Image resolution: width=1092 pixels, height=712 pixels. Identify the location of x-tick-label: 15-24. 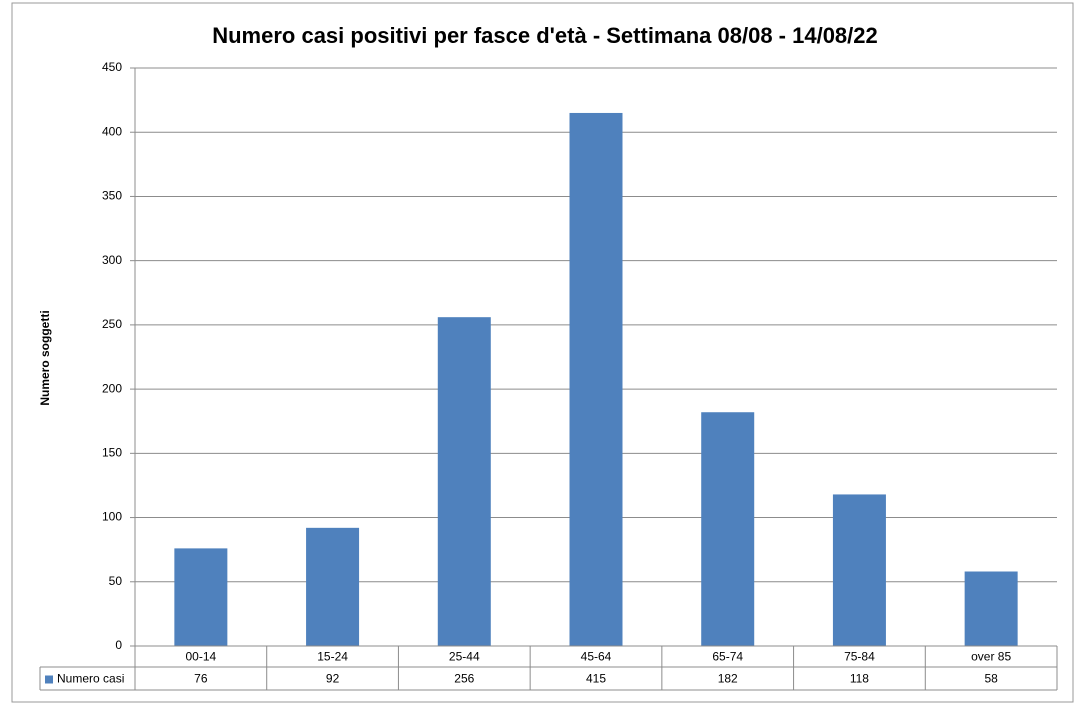
(332, 657).